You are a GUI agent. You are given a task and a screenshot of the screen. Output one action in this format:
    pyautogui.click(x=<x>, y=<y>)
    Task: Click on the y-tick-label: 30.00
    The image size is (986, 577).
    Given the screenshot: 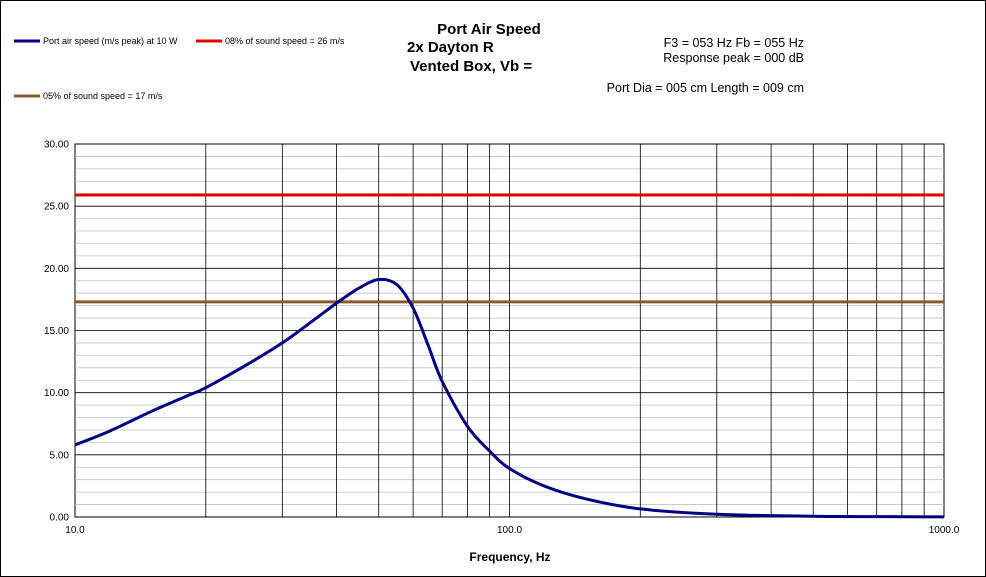 What is the action you would take?
    pyautogui.click(x=56, y=145)
    